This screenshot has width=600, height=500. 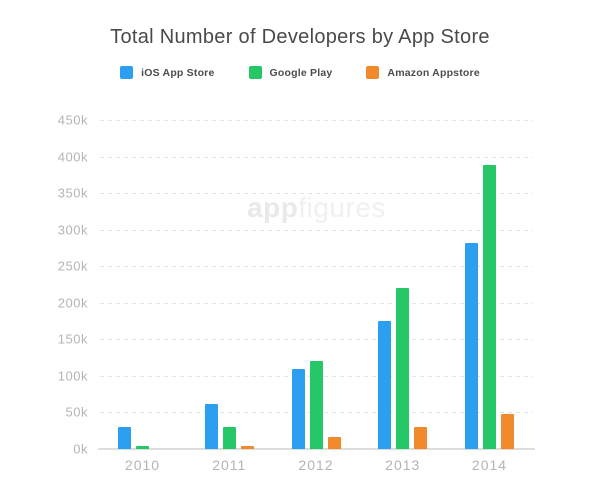 I want to click on x-axis-label-2011: 2011, so click(x=229, y=465).